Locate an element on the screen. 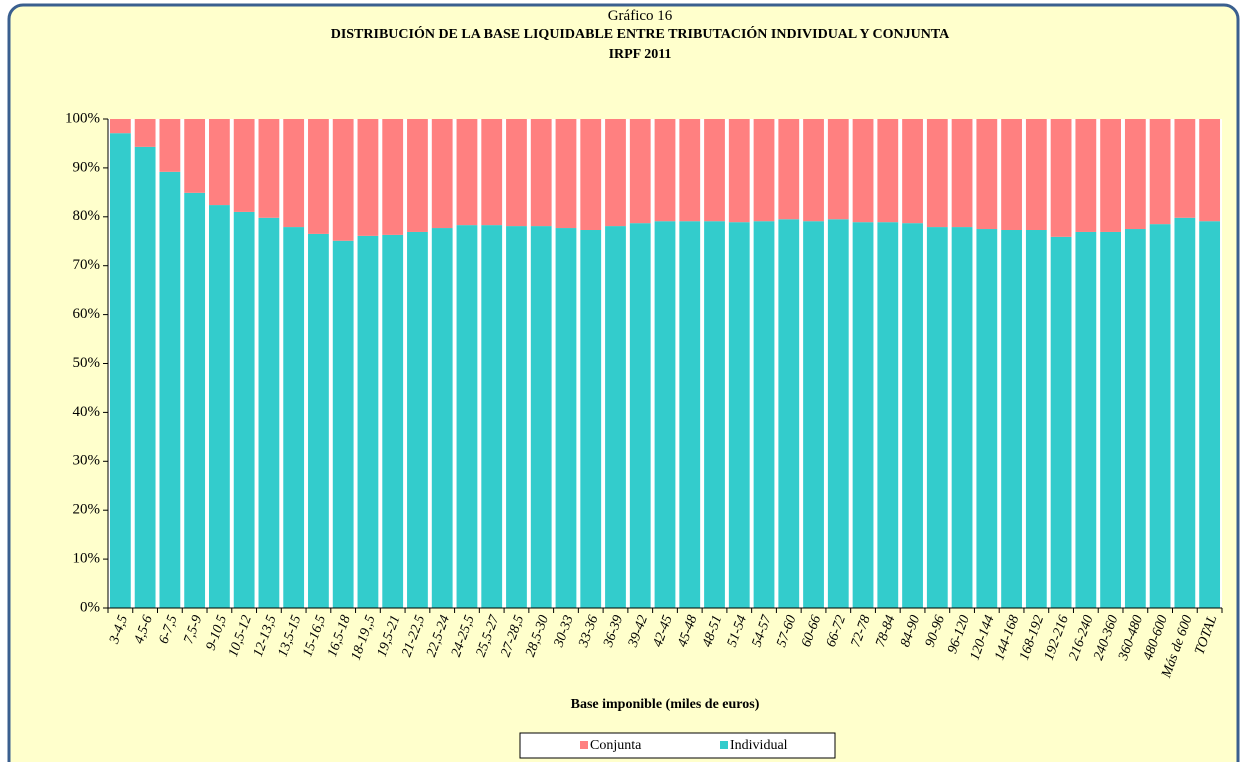 The width and height of the screenshot is (1242, 762). y-tick-label: 0% is located at coordinates (90, 607).